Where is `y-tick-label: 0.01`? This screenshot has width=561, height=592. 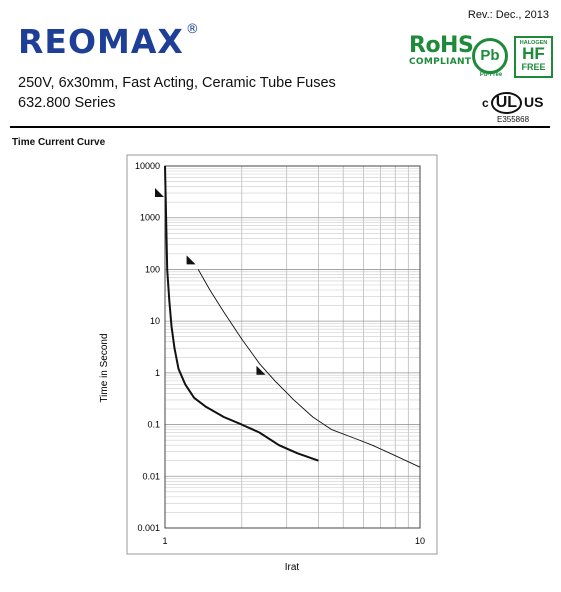 y-tick-label: 0.01 is located at coordinates (151, 476).